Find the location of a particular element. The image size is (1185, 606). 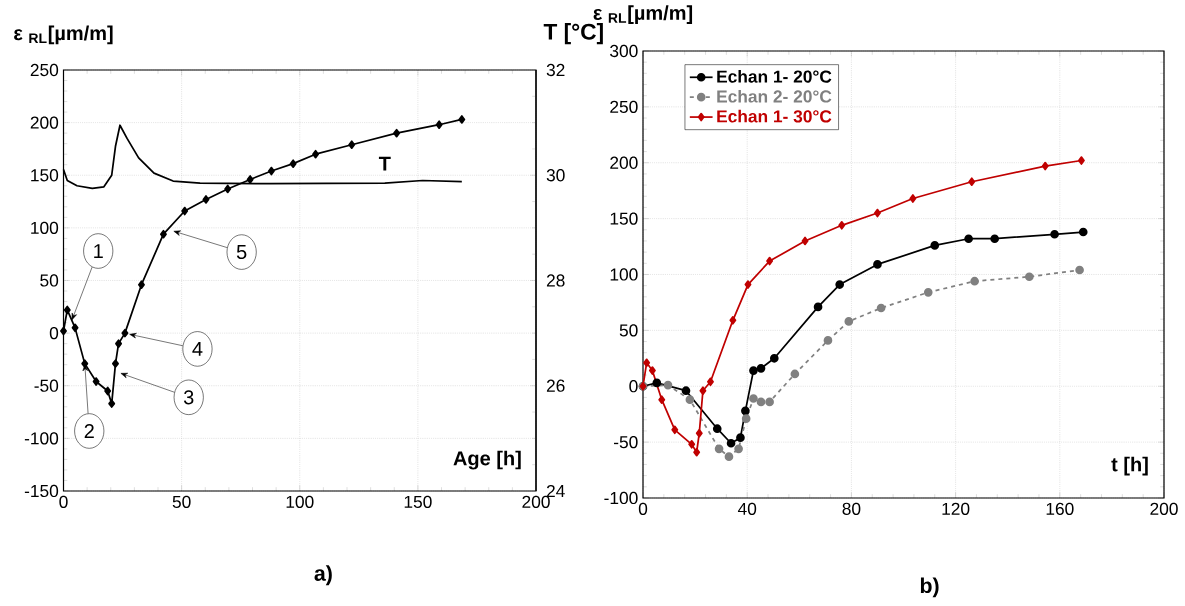

x-tick-label: 40 is located at coordinates (747, 508).